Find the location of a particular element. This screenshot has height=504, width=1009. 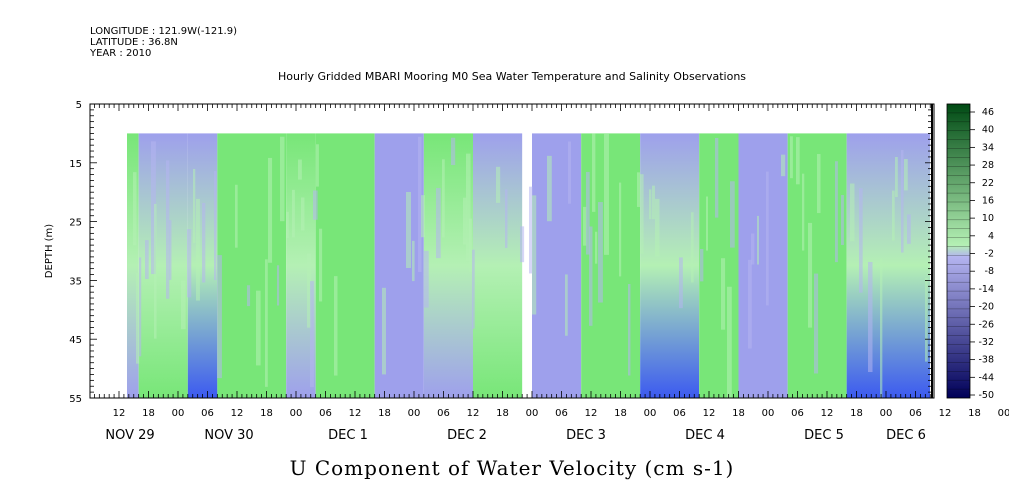

y-tick-label: 15 is located at coordinates (75, 164).